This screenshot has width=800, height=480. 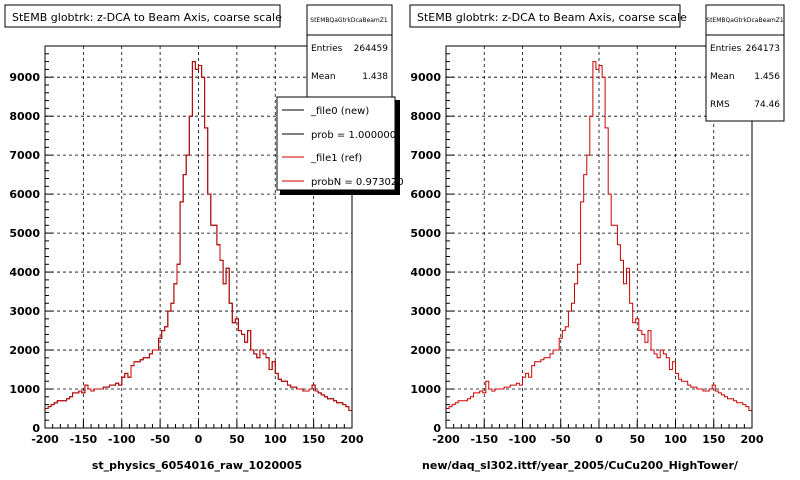 What do you see at coordinates (36, 428) in the screenshot?
I see `left-y-tick-label: 0` at bounding box center [36, 428].